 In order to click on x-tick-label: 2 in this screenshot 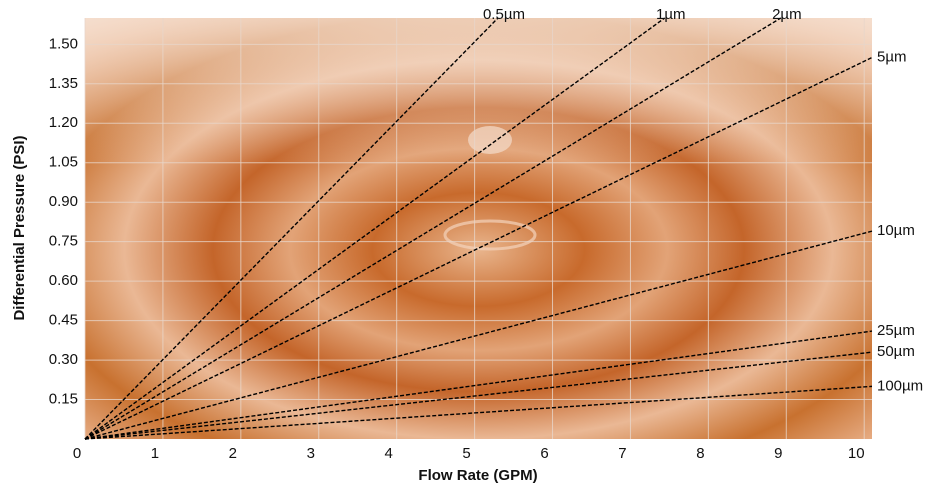, I will do `click(233, 453)`.